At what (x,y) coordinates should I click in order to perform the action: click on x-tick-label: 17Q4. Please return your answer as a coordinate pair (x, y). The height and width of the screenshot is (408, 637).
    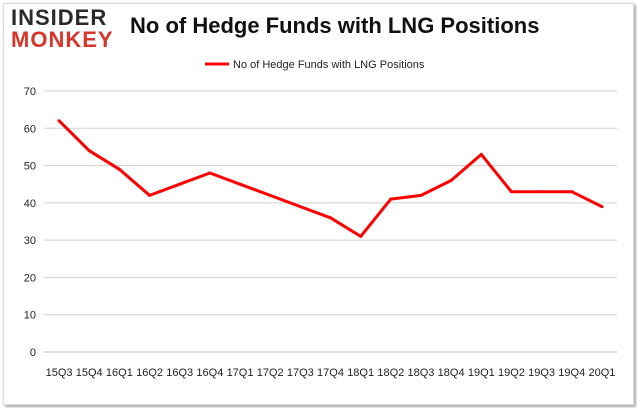
    Looking at the image, I should click on (330, 373).